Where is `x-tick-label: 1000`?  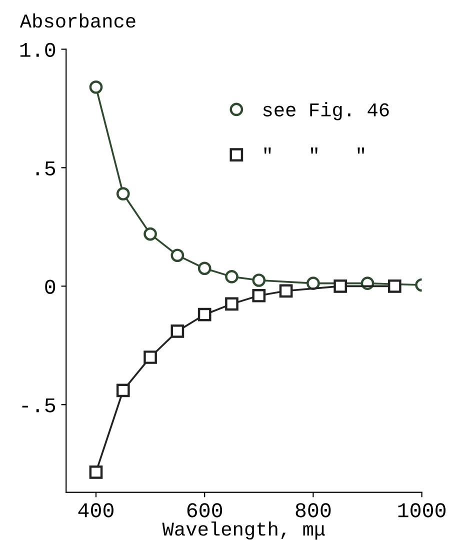
x-tick-label: 1000 is located at coordinates (422, 510).